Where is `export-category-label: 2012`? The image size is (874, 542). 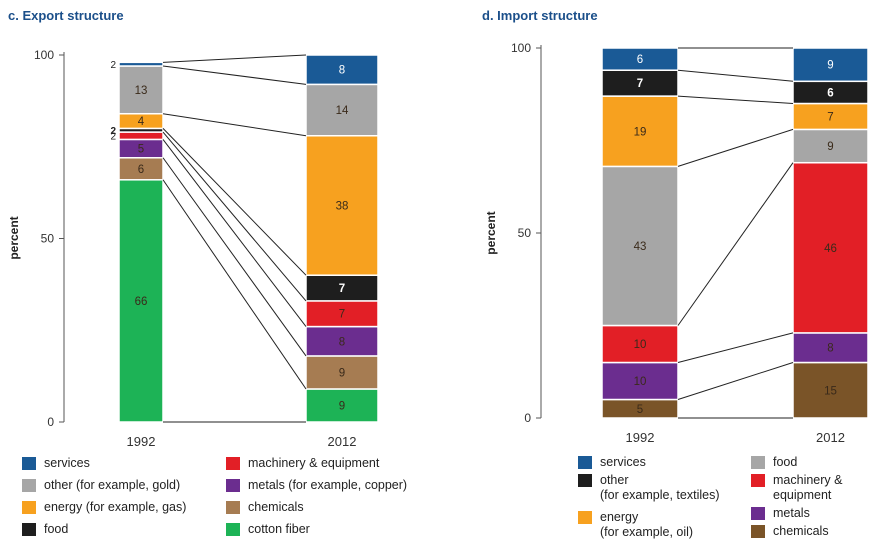
export-category-label: 2012 is located at coordinates (342, 441).